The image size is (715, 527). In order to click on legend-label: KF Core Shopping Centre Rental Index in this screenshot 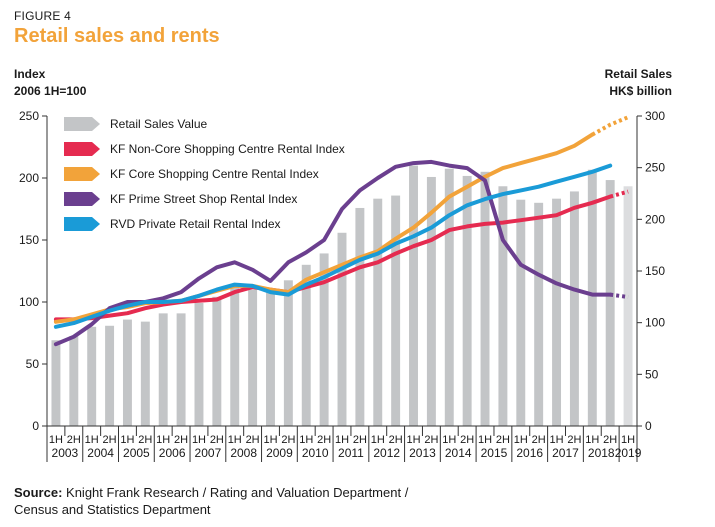, I will do `click(214, 174)`.